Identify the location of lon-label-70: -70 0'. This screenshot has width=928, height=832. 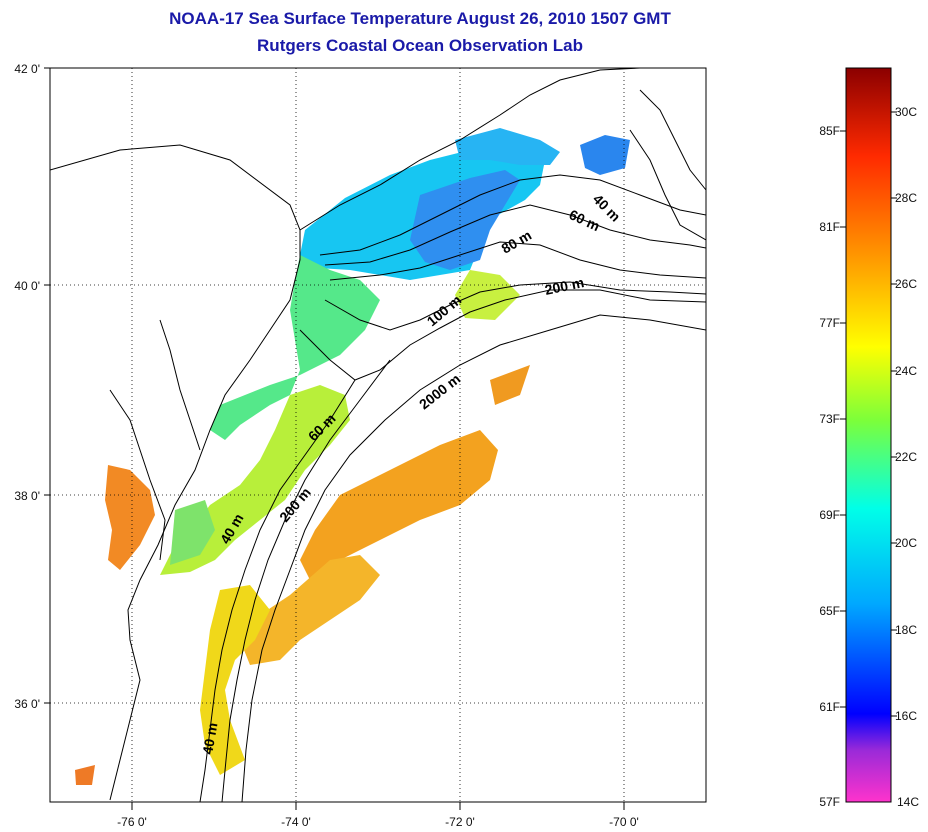
(624, 822).